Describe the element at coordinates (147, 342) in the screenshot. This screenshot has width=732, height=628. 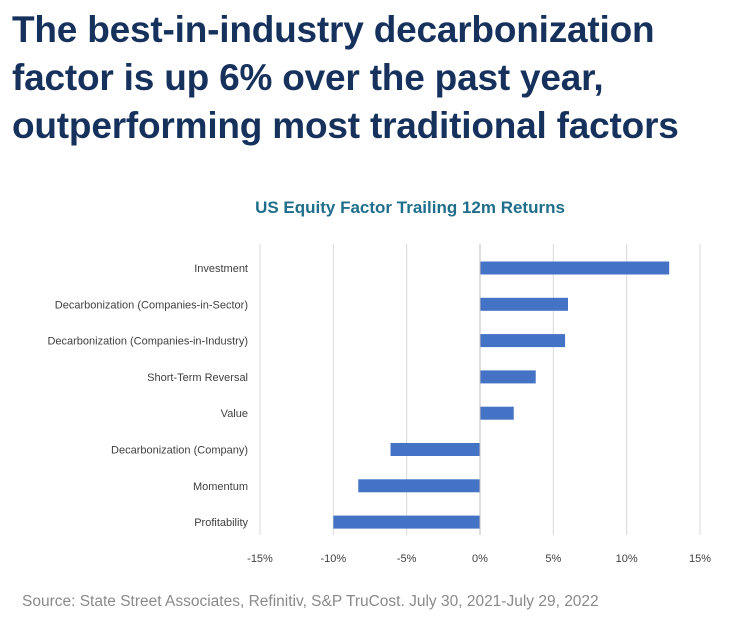
I see `category-label: Decarbonization (Companies-in-Industry)` at that location.